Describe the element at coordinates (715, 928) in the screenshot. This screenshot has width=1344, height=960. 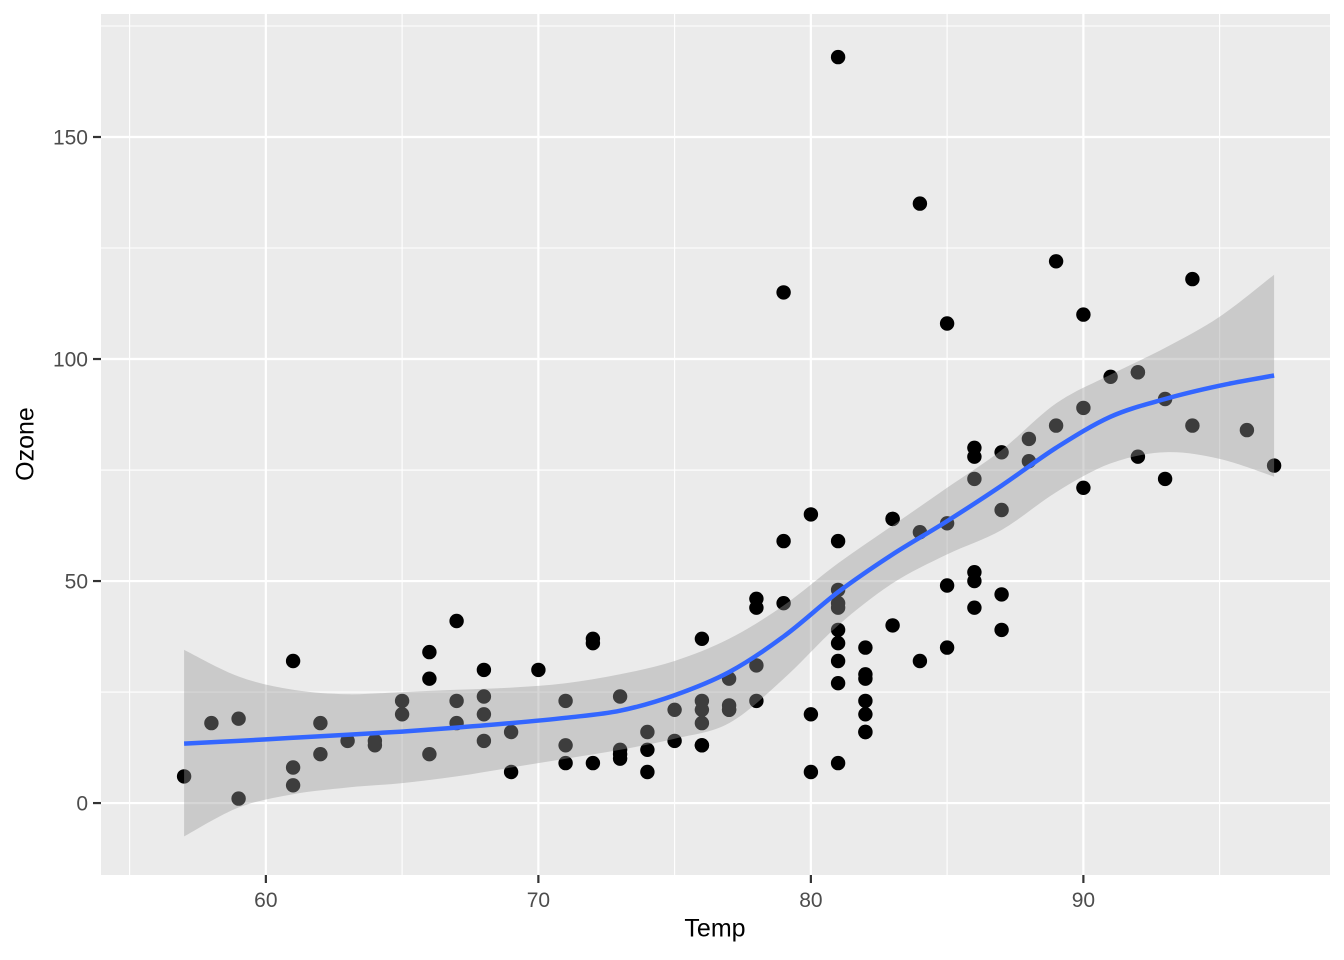
I see `x-axis-title: Temp` at that location.